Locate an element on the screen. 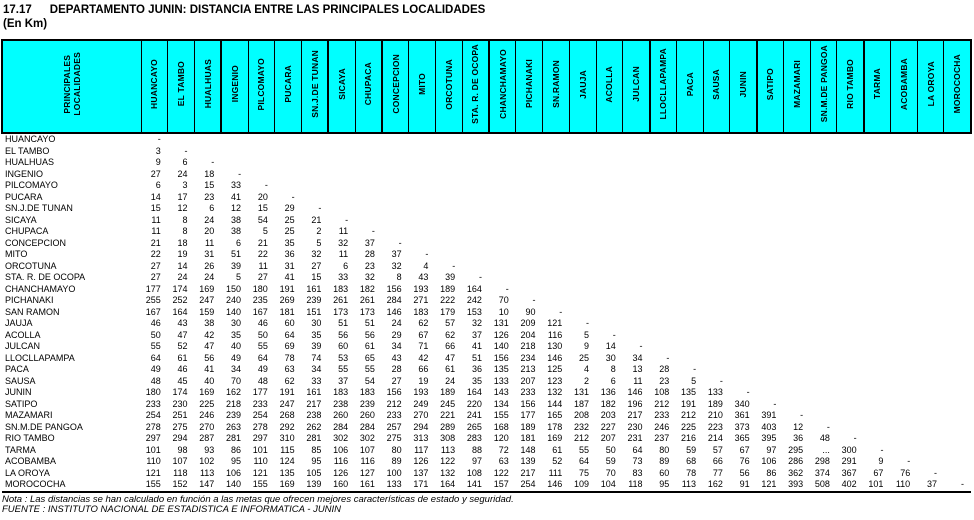 The width and height of the screenshot is (974, 520). distance-cell: 86 is located at coordinates (771, 472).